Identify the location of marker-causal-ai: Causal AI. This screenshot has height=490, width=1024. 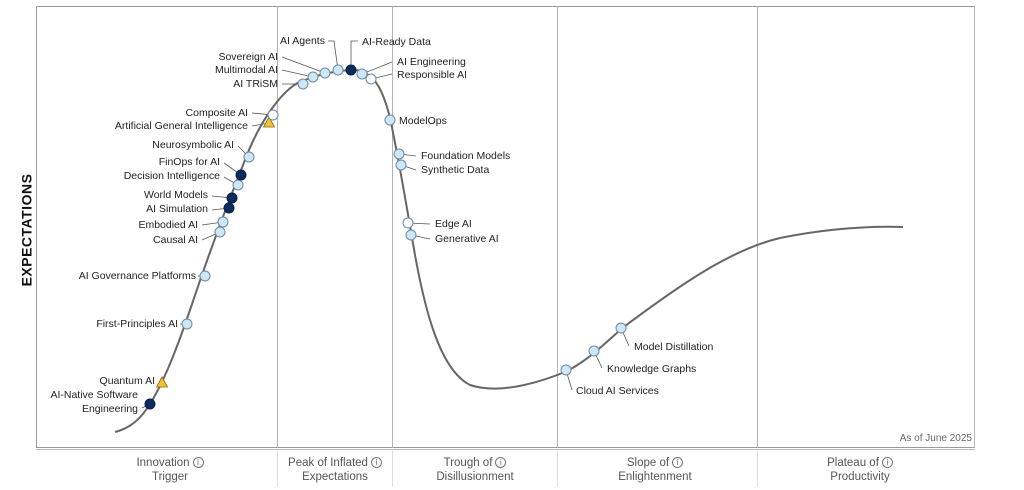
(189, 236).